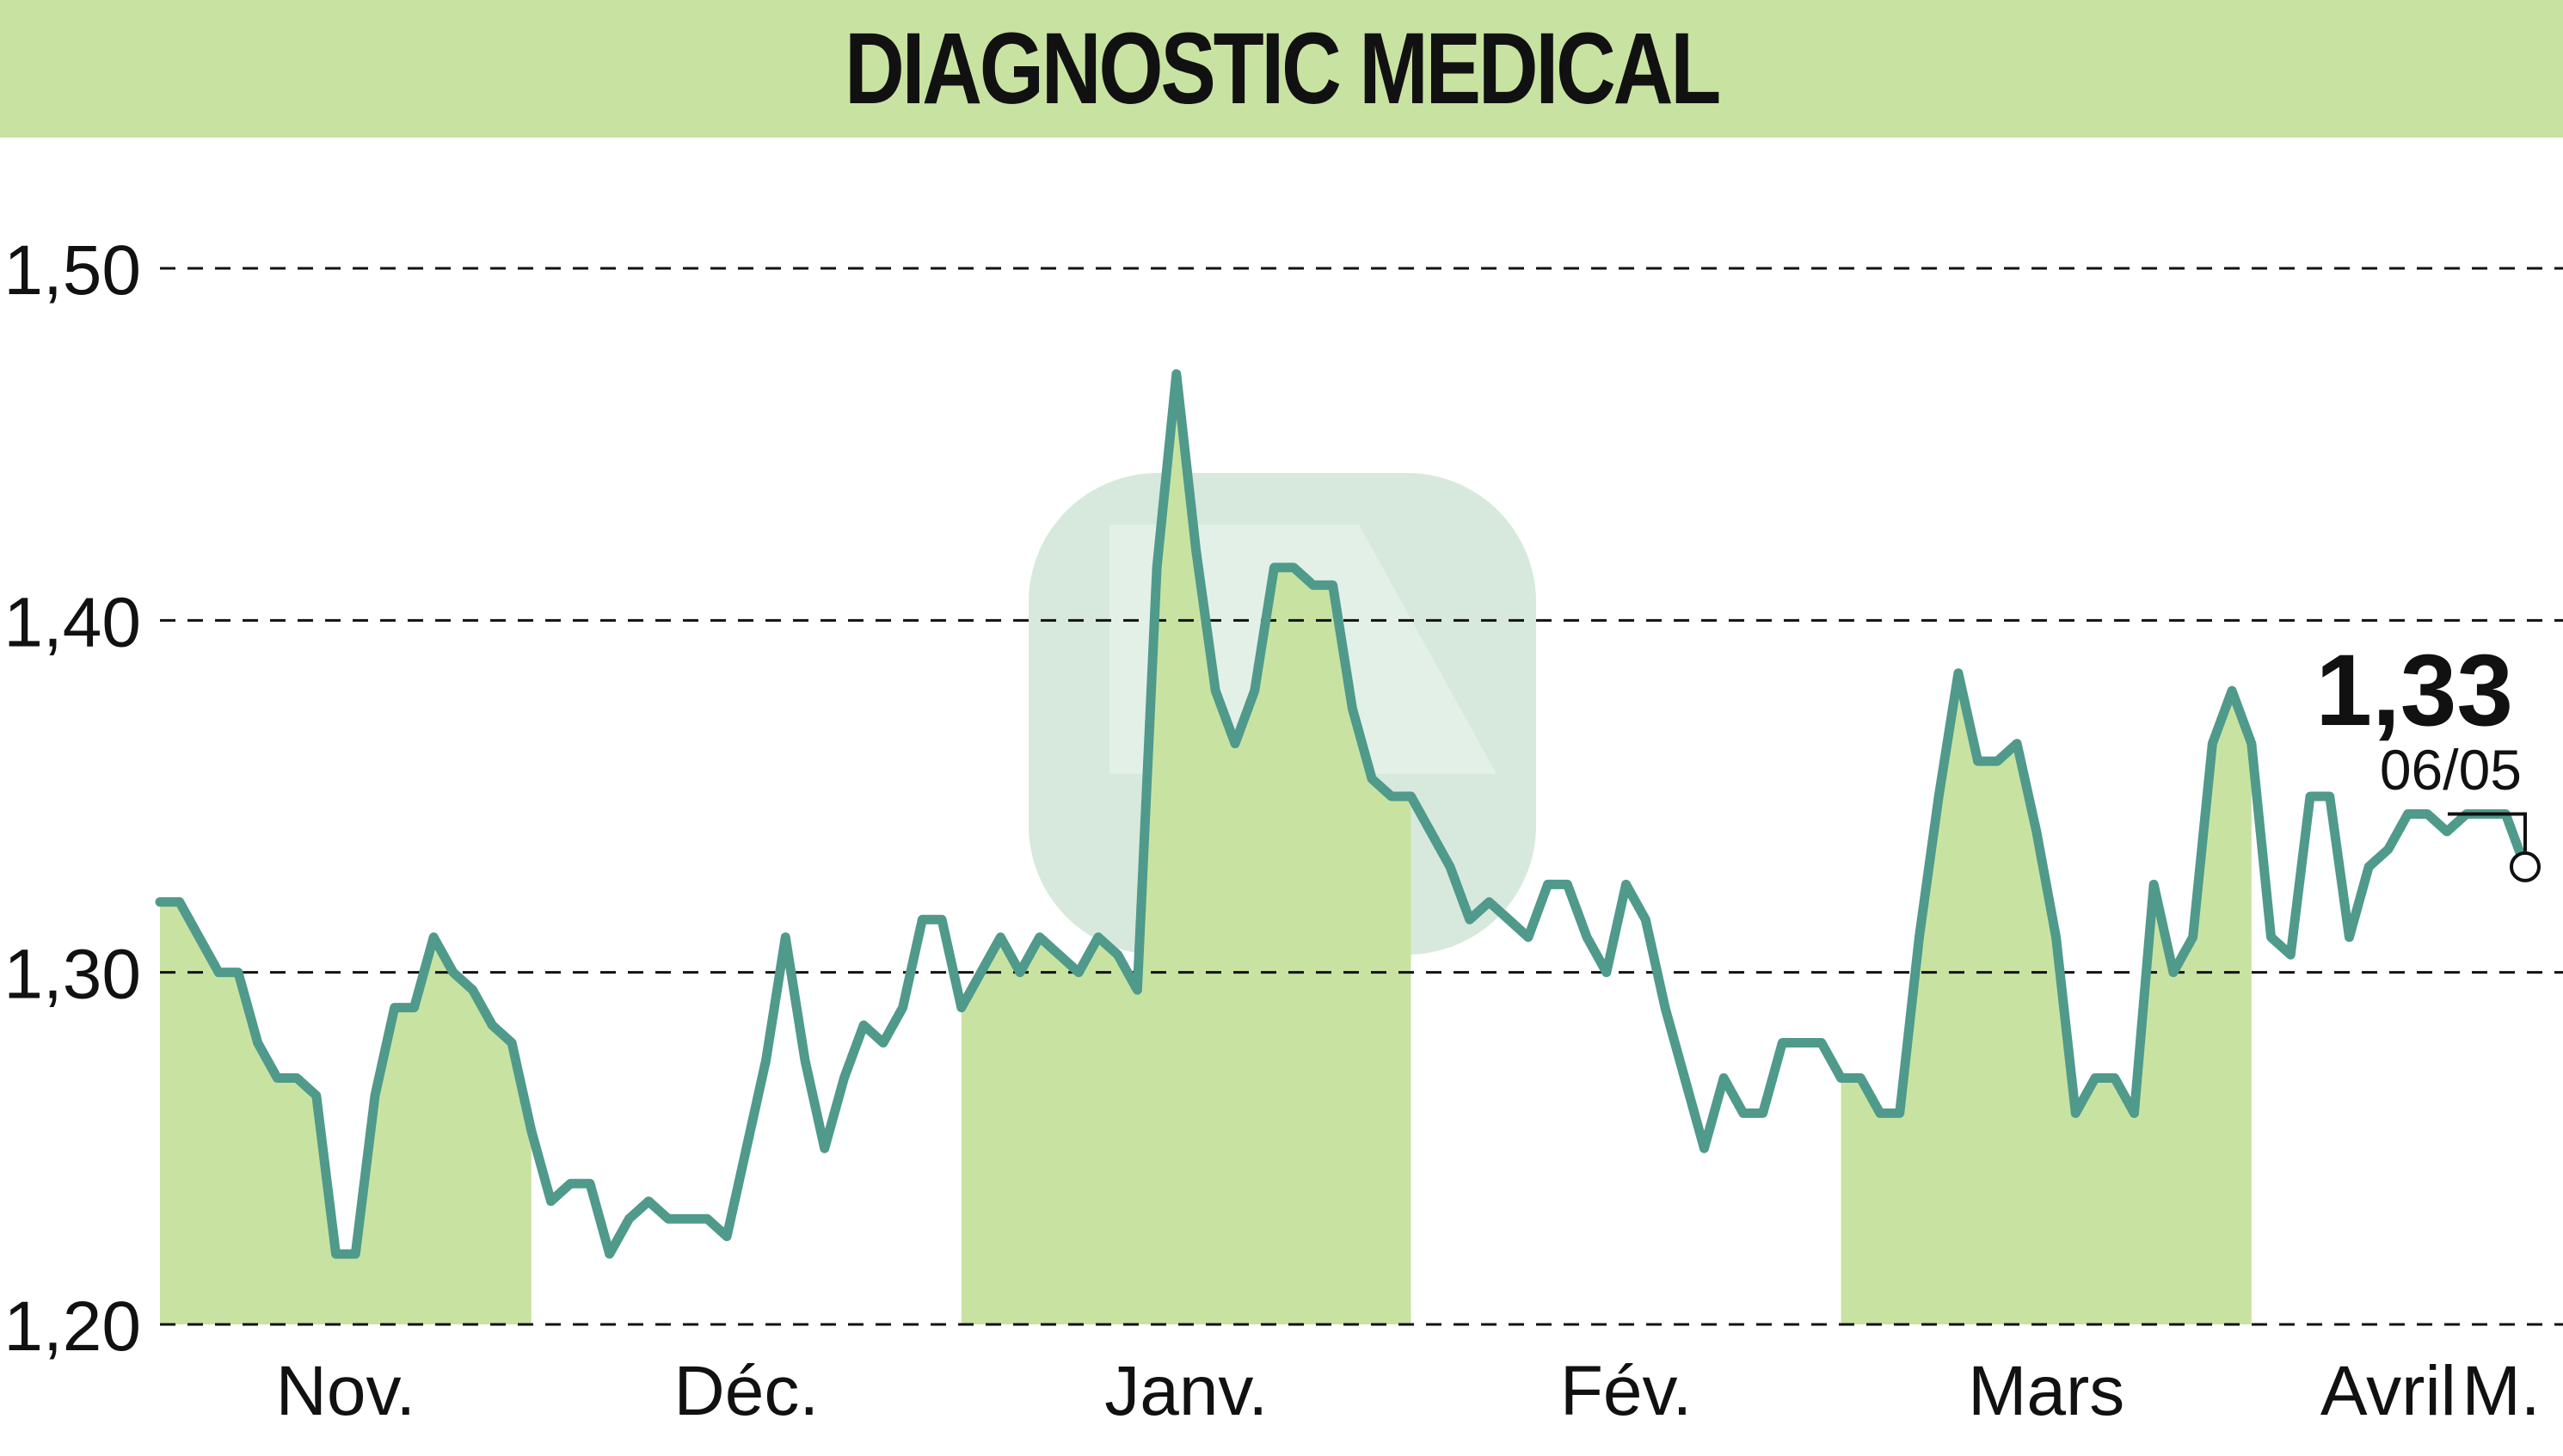 This screenshot has width=2563, height=1456. Describe the element at coordinates (1186, 849) in the screenshot. I see `shade-janv` at that location.